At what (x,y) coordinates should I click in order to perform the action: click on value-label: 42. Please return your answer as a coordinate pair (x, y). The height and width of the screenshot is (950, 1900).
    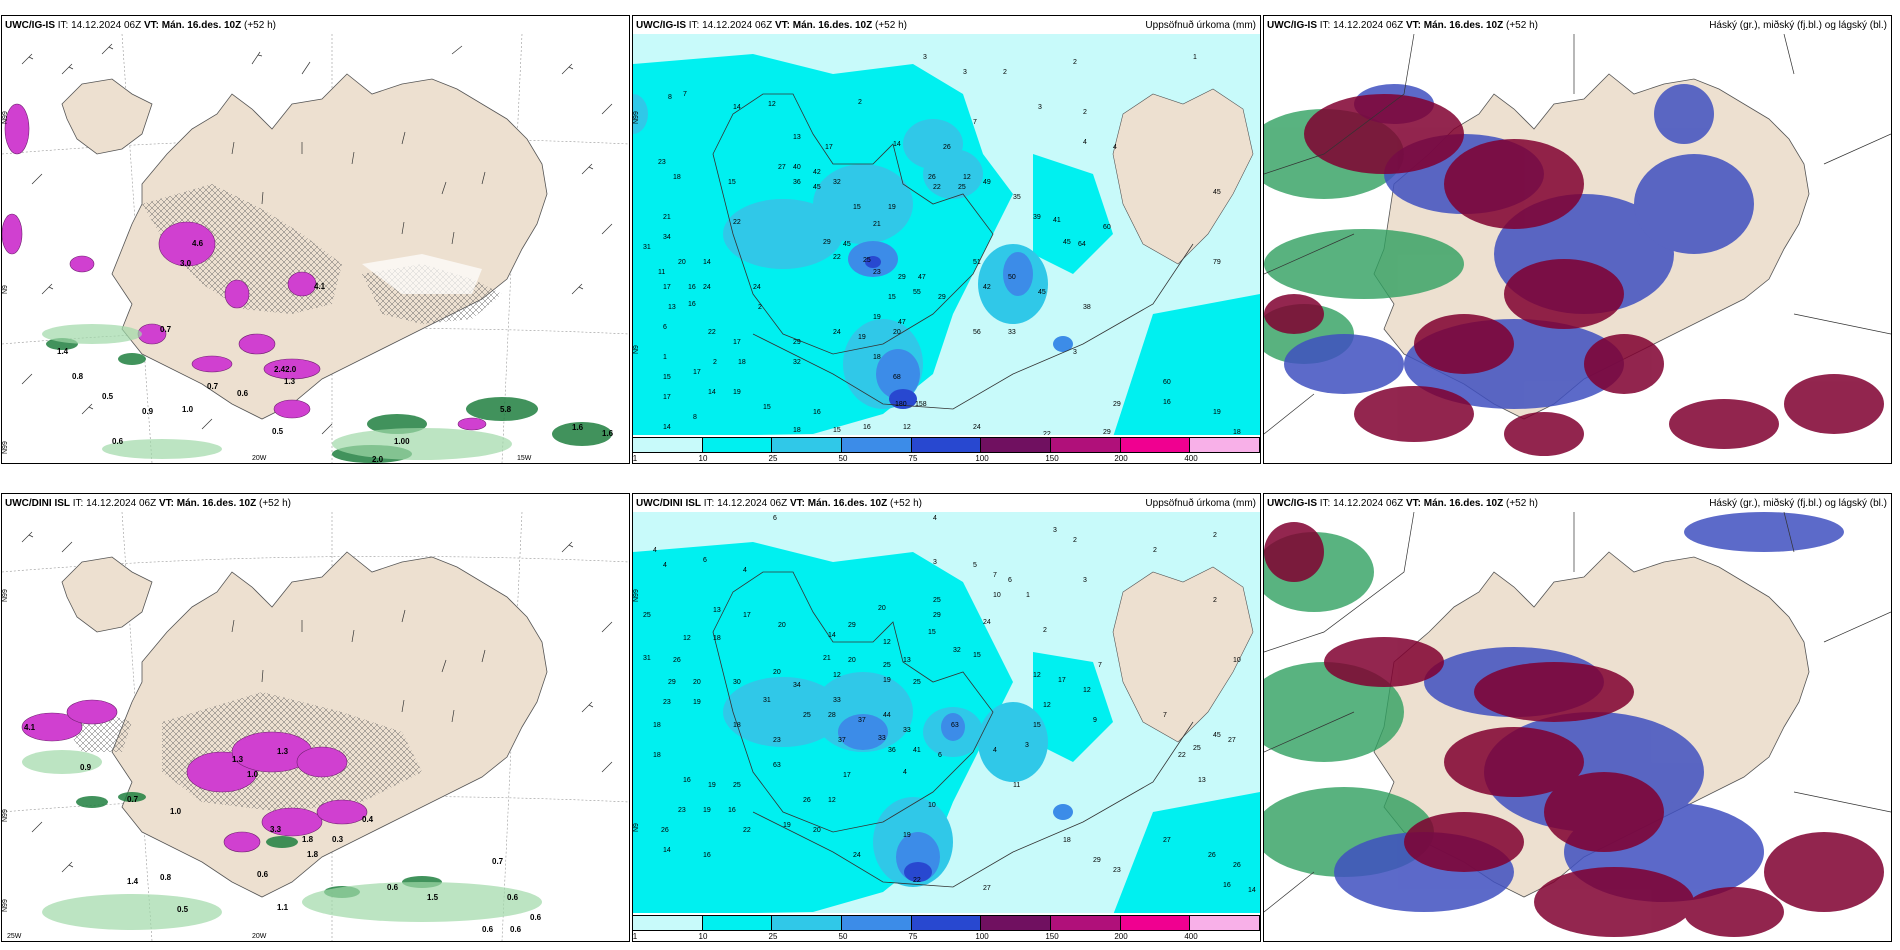
    Looking at the image, I should click on (817, 172).